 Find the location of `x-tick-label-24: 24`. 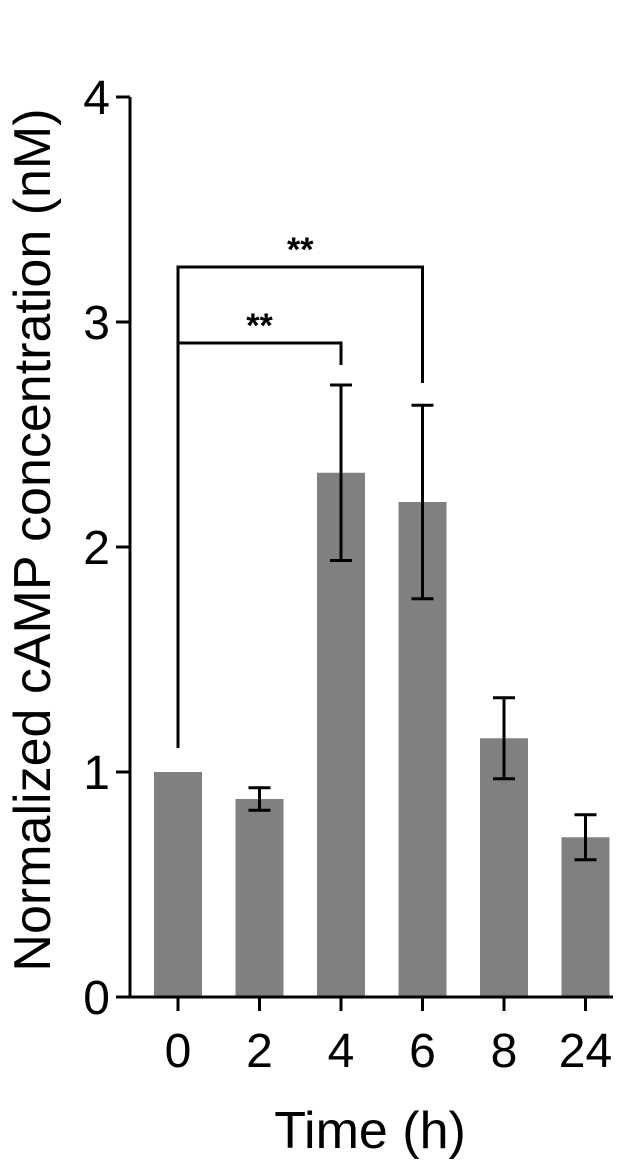

x-tick-label-24: 24 is located at coordinates (585, 1051).